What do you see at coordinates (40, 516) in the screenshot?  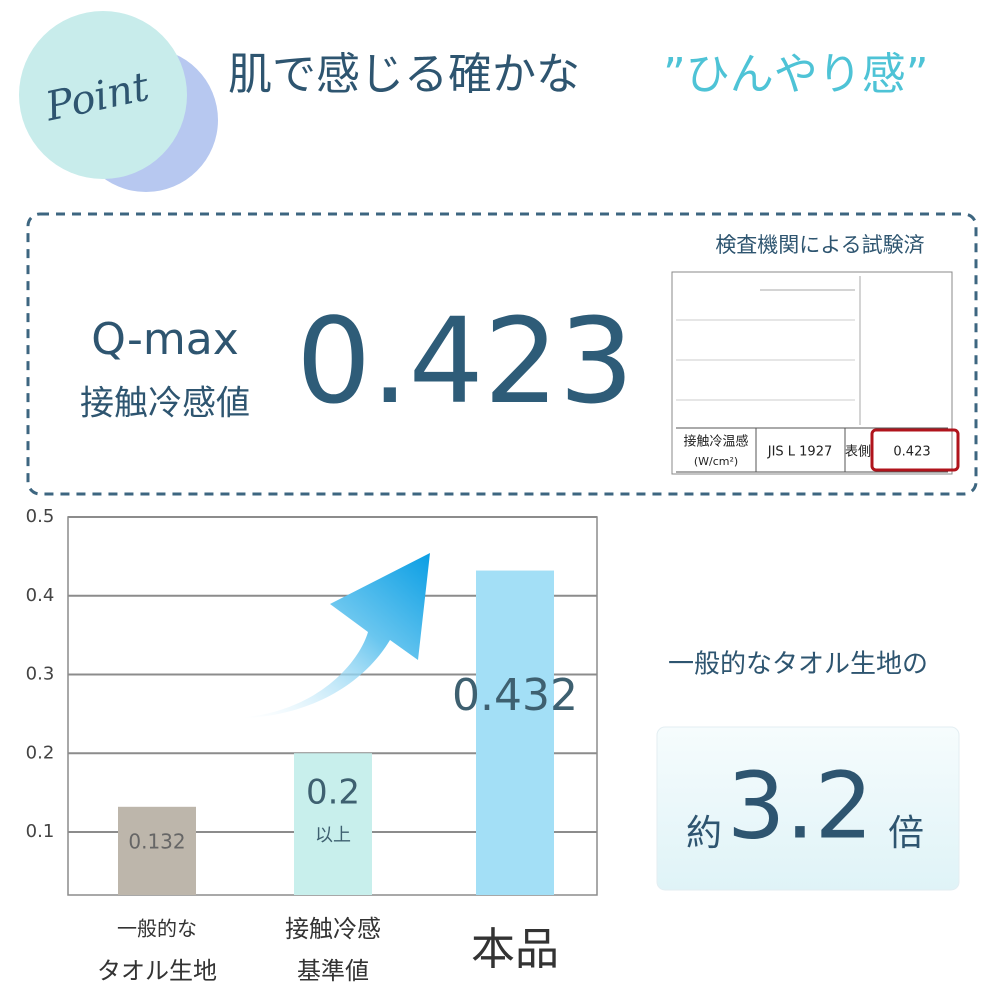 I see `y-tick-label: 0.5` at bounding box center [40, 516].